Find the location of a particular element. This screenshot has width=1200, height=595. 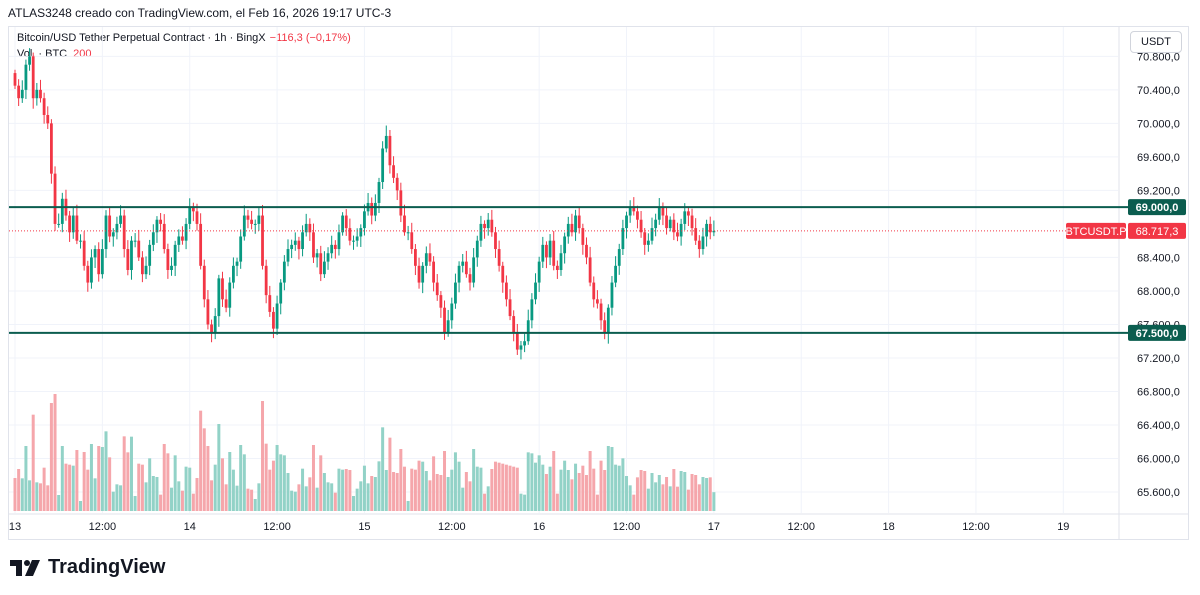

level-price-label: 69.000,0 is located at coordinates (1157, 208).